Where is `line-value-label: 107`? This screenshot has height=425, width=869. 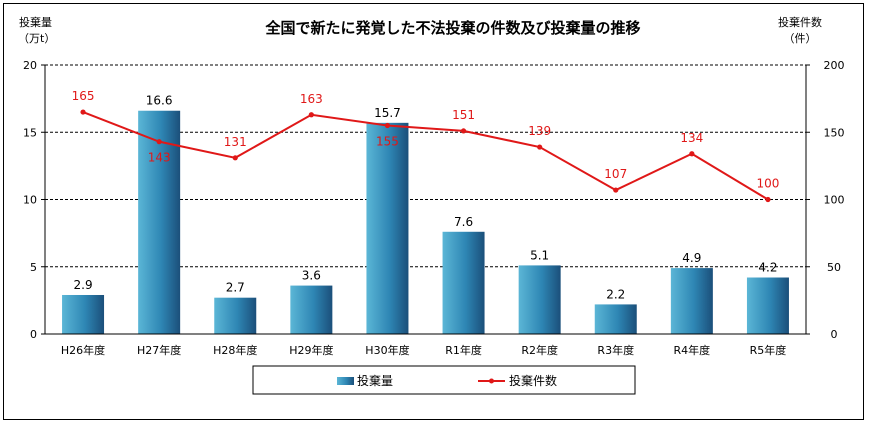
line-value-label: 107 is located at coordinates (615, 174).